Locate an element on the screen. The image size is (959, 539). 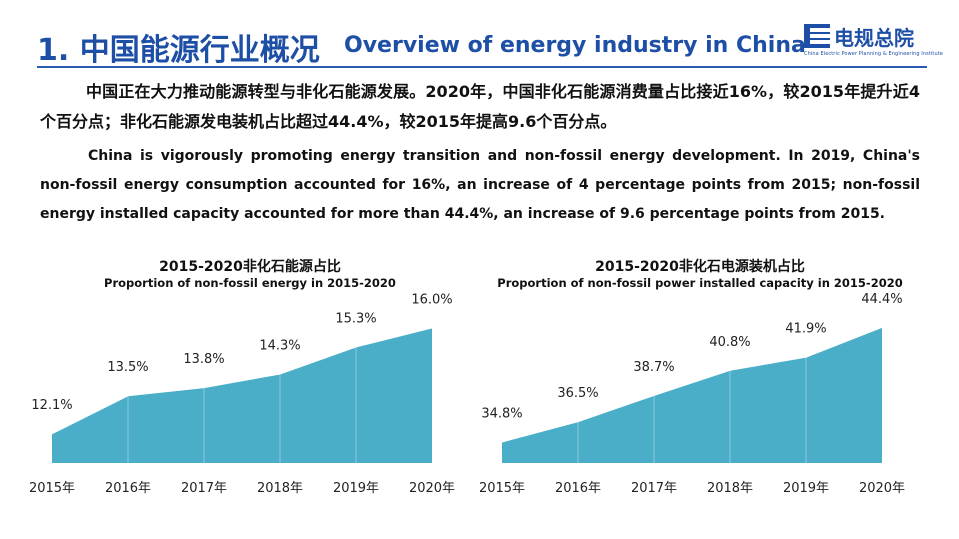
data-label: 44.4% is located at coordinates (881, 299).